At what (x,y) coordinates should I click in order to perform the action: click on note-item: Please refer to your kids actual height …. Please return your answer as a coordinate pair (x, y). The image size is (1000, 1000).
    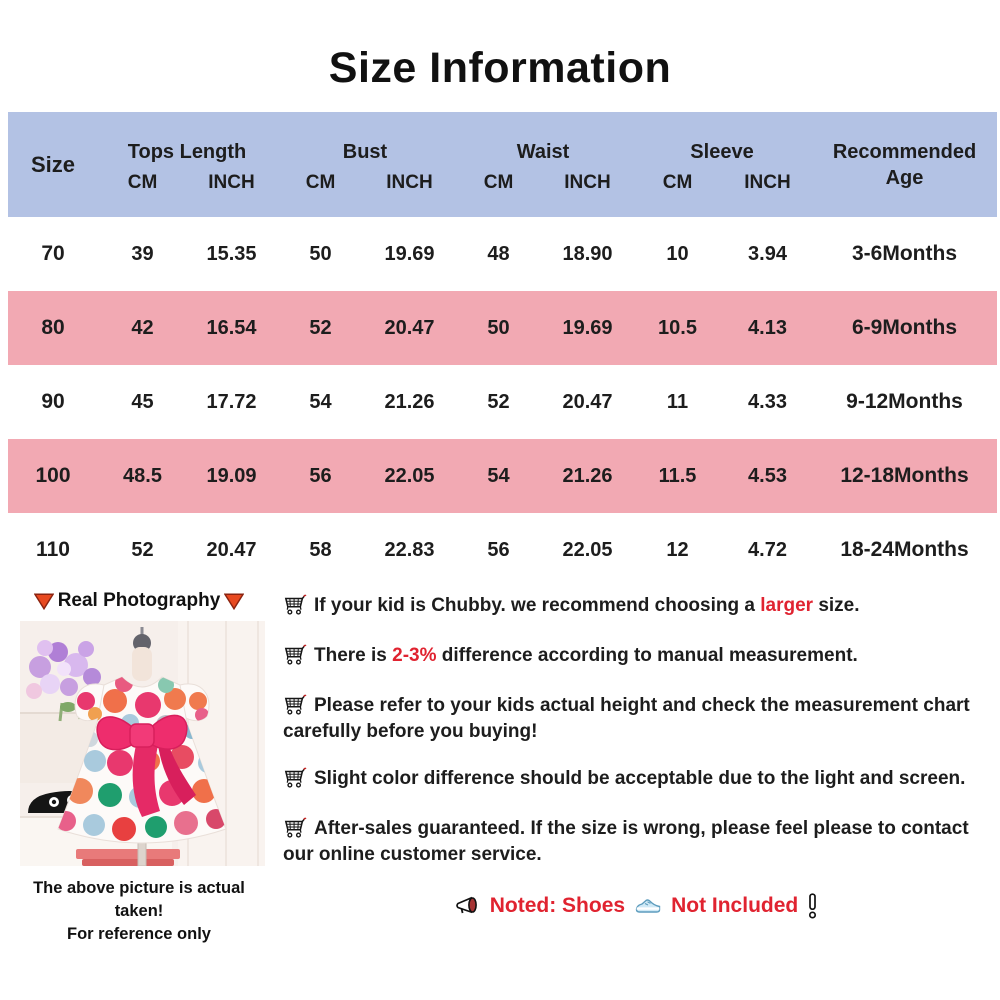
    Looking at the image, I should click on (636, 719).